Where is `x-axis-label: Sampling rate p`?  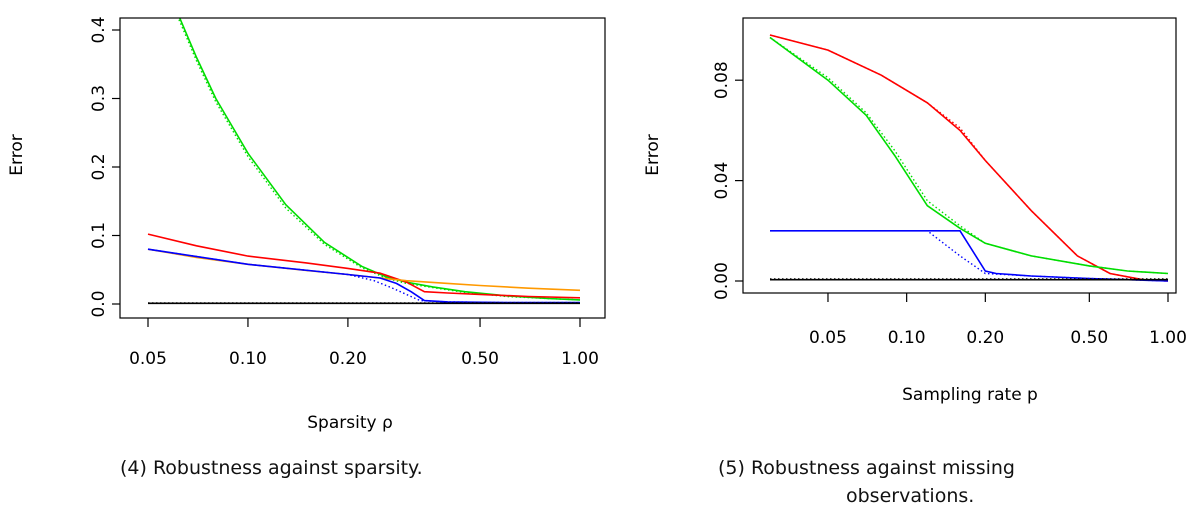
x-axis-label: Sampling rate p is located at coordinates (970, 395).